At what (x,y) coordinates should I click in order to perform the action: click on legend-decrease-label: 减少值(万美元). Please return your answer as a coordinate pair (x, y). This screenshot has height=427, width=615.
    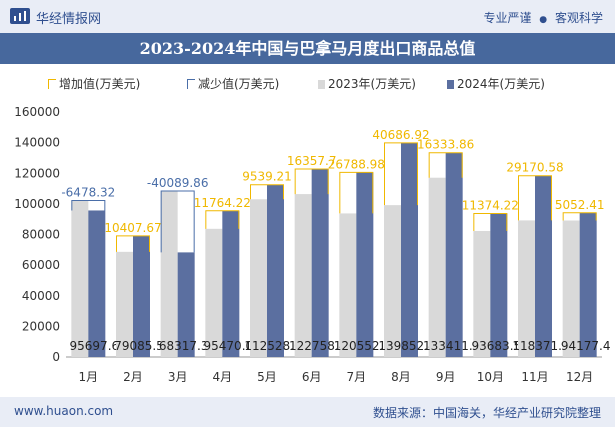
    Looking at the image, I should click on (239, 84).